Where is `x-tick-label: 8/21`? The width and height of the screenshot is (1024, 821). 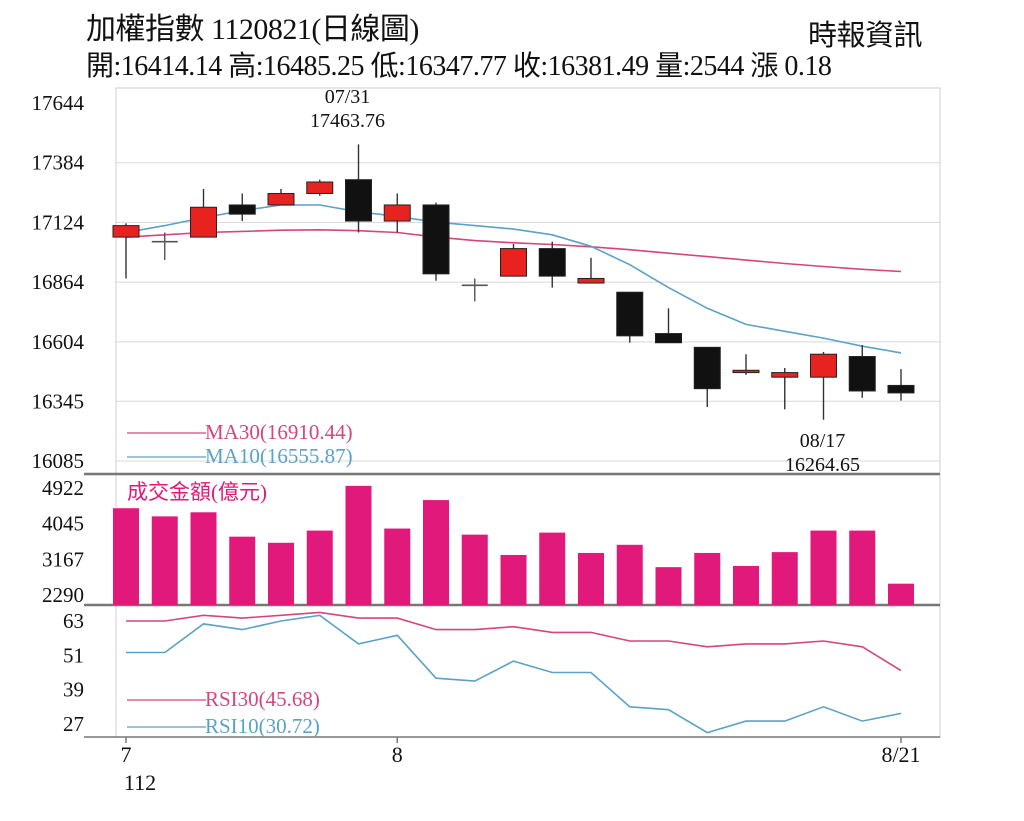 x-tick-label: 8/21 is located at coordinates (900, 754).